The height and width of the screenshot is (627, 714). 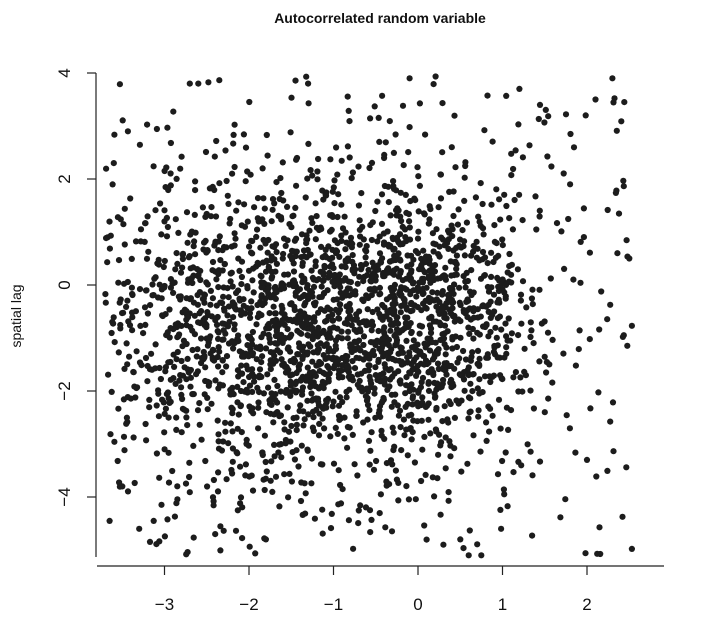 What do you see at coordinates (75, 287) in the screenshot?
I see `y-axis-ticks: −4 −2 0 2 4` at bounding box center [75, 287].